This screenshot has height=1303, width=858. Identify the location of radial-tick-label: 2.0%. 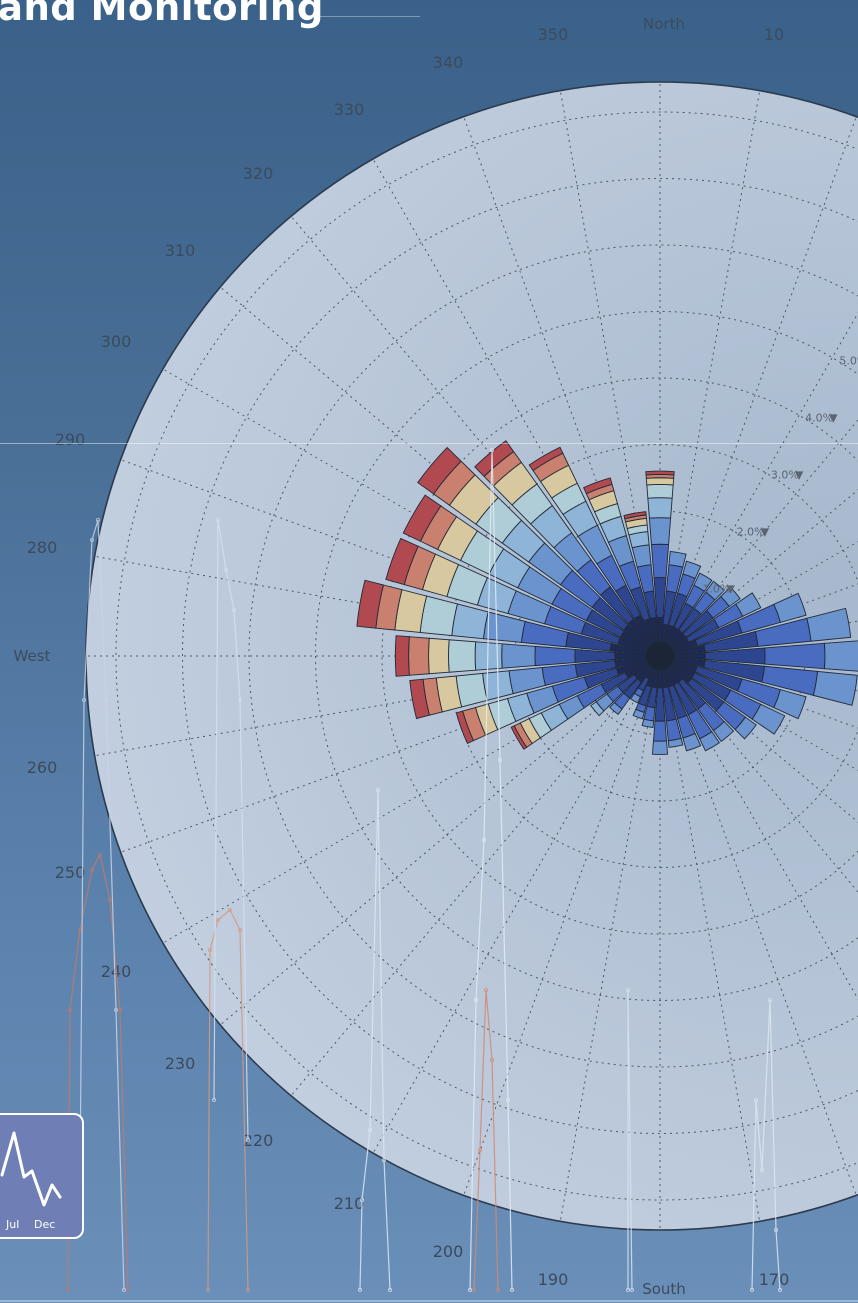
(751, 532).